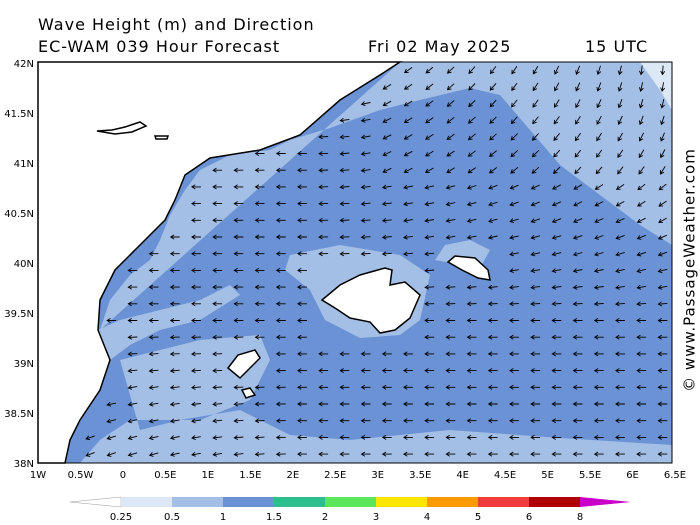  What do you see at coordinates (503, 502) in the screenshot?
I see `colorbar-segment` at bounding box center [503, 502].